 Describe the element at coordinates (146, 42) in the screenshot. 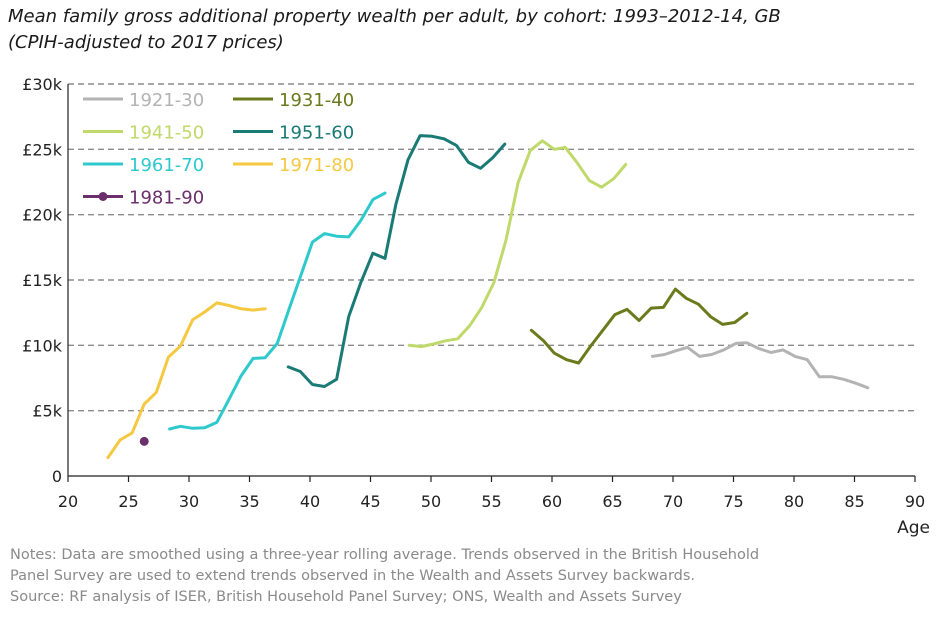

I see `title-line-2: (CPIH-adjusted to 2017 prices)` at that location.